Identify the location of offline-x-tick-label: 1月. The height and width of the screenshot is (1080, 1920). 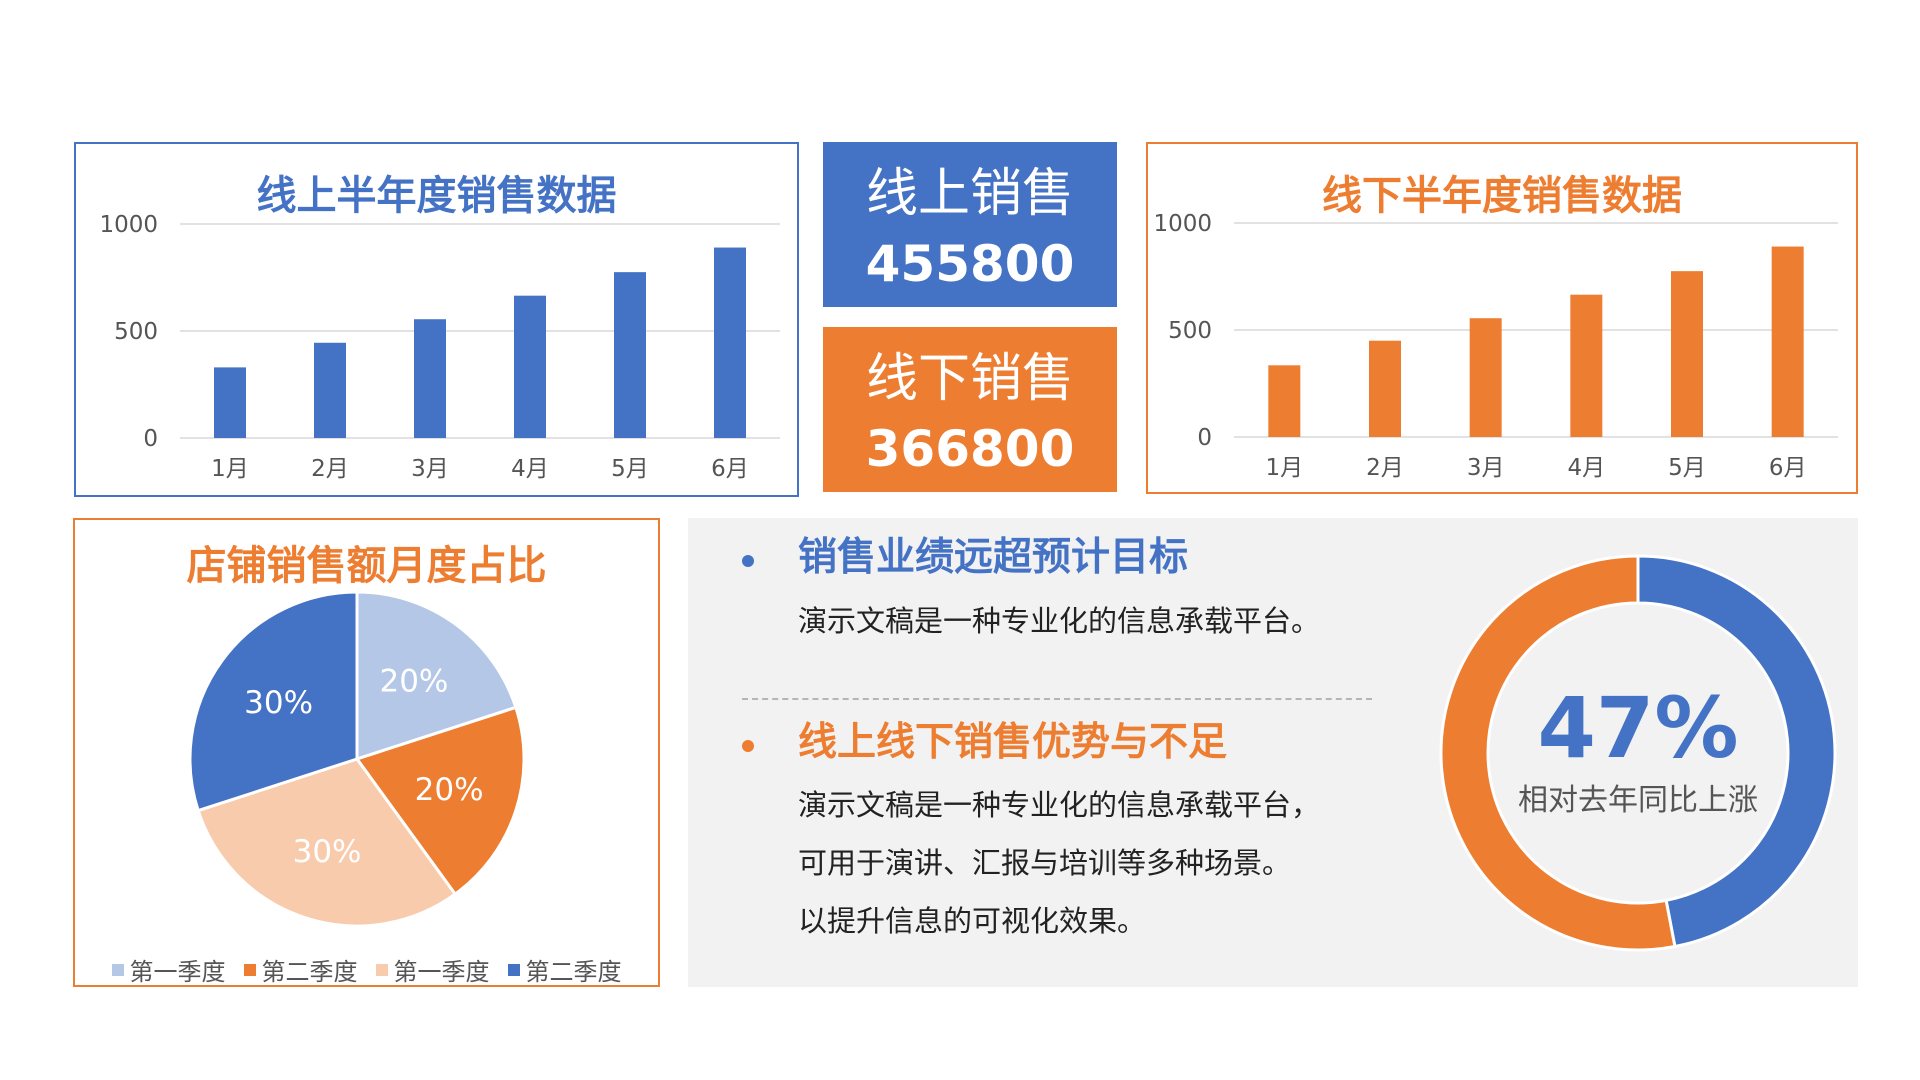
(1285, 468).